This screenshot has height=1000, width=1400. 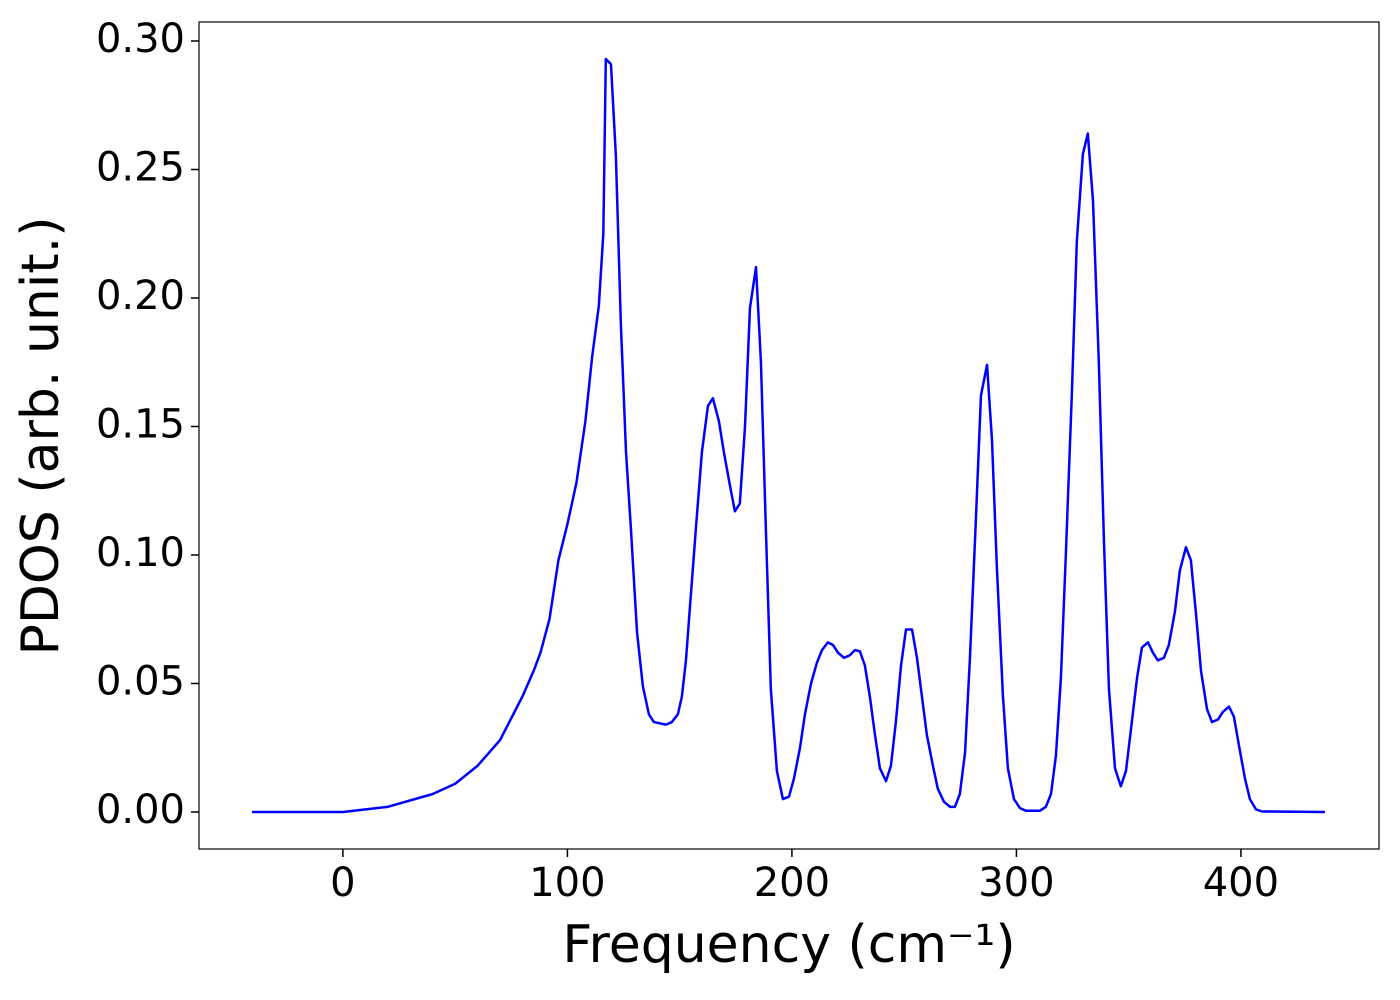 What do you see at coordinates (1016, 883) in the screenshot?
I see `x-tick-label: 300` at bounding box center [1016, 883].